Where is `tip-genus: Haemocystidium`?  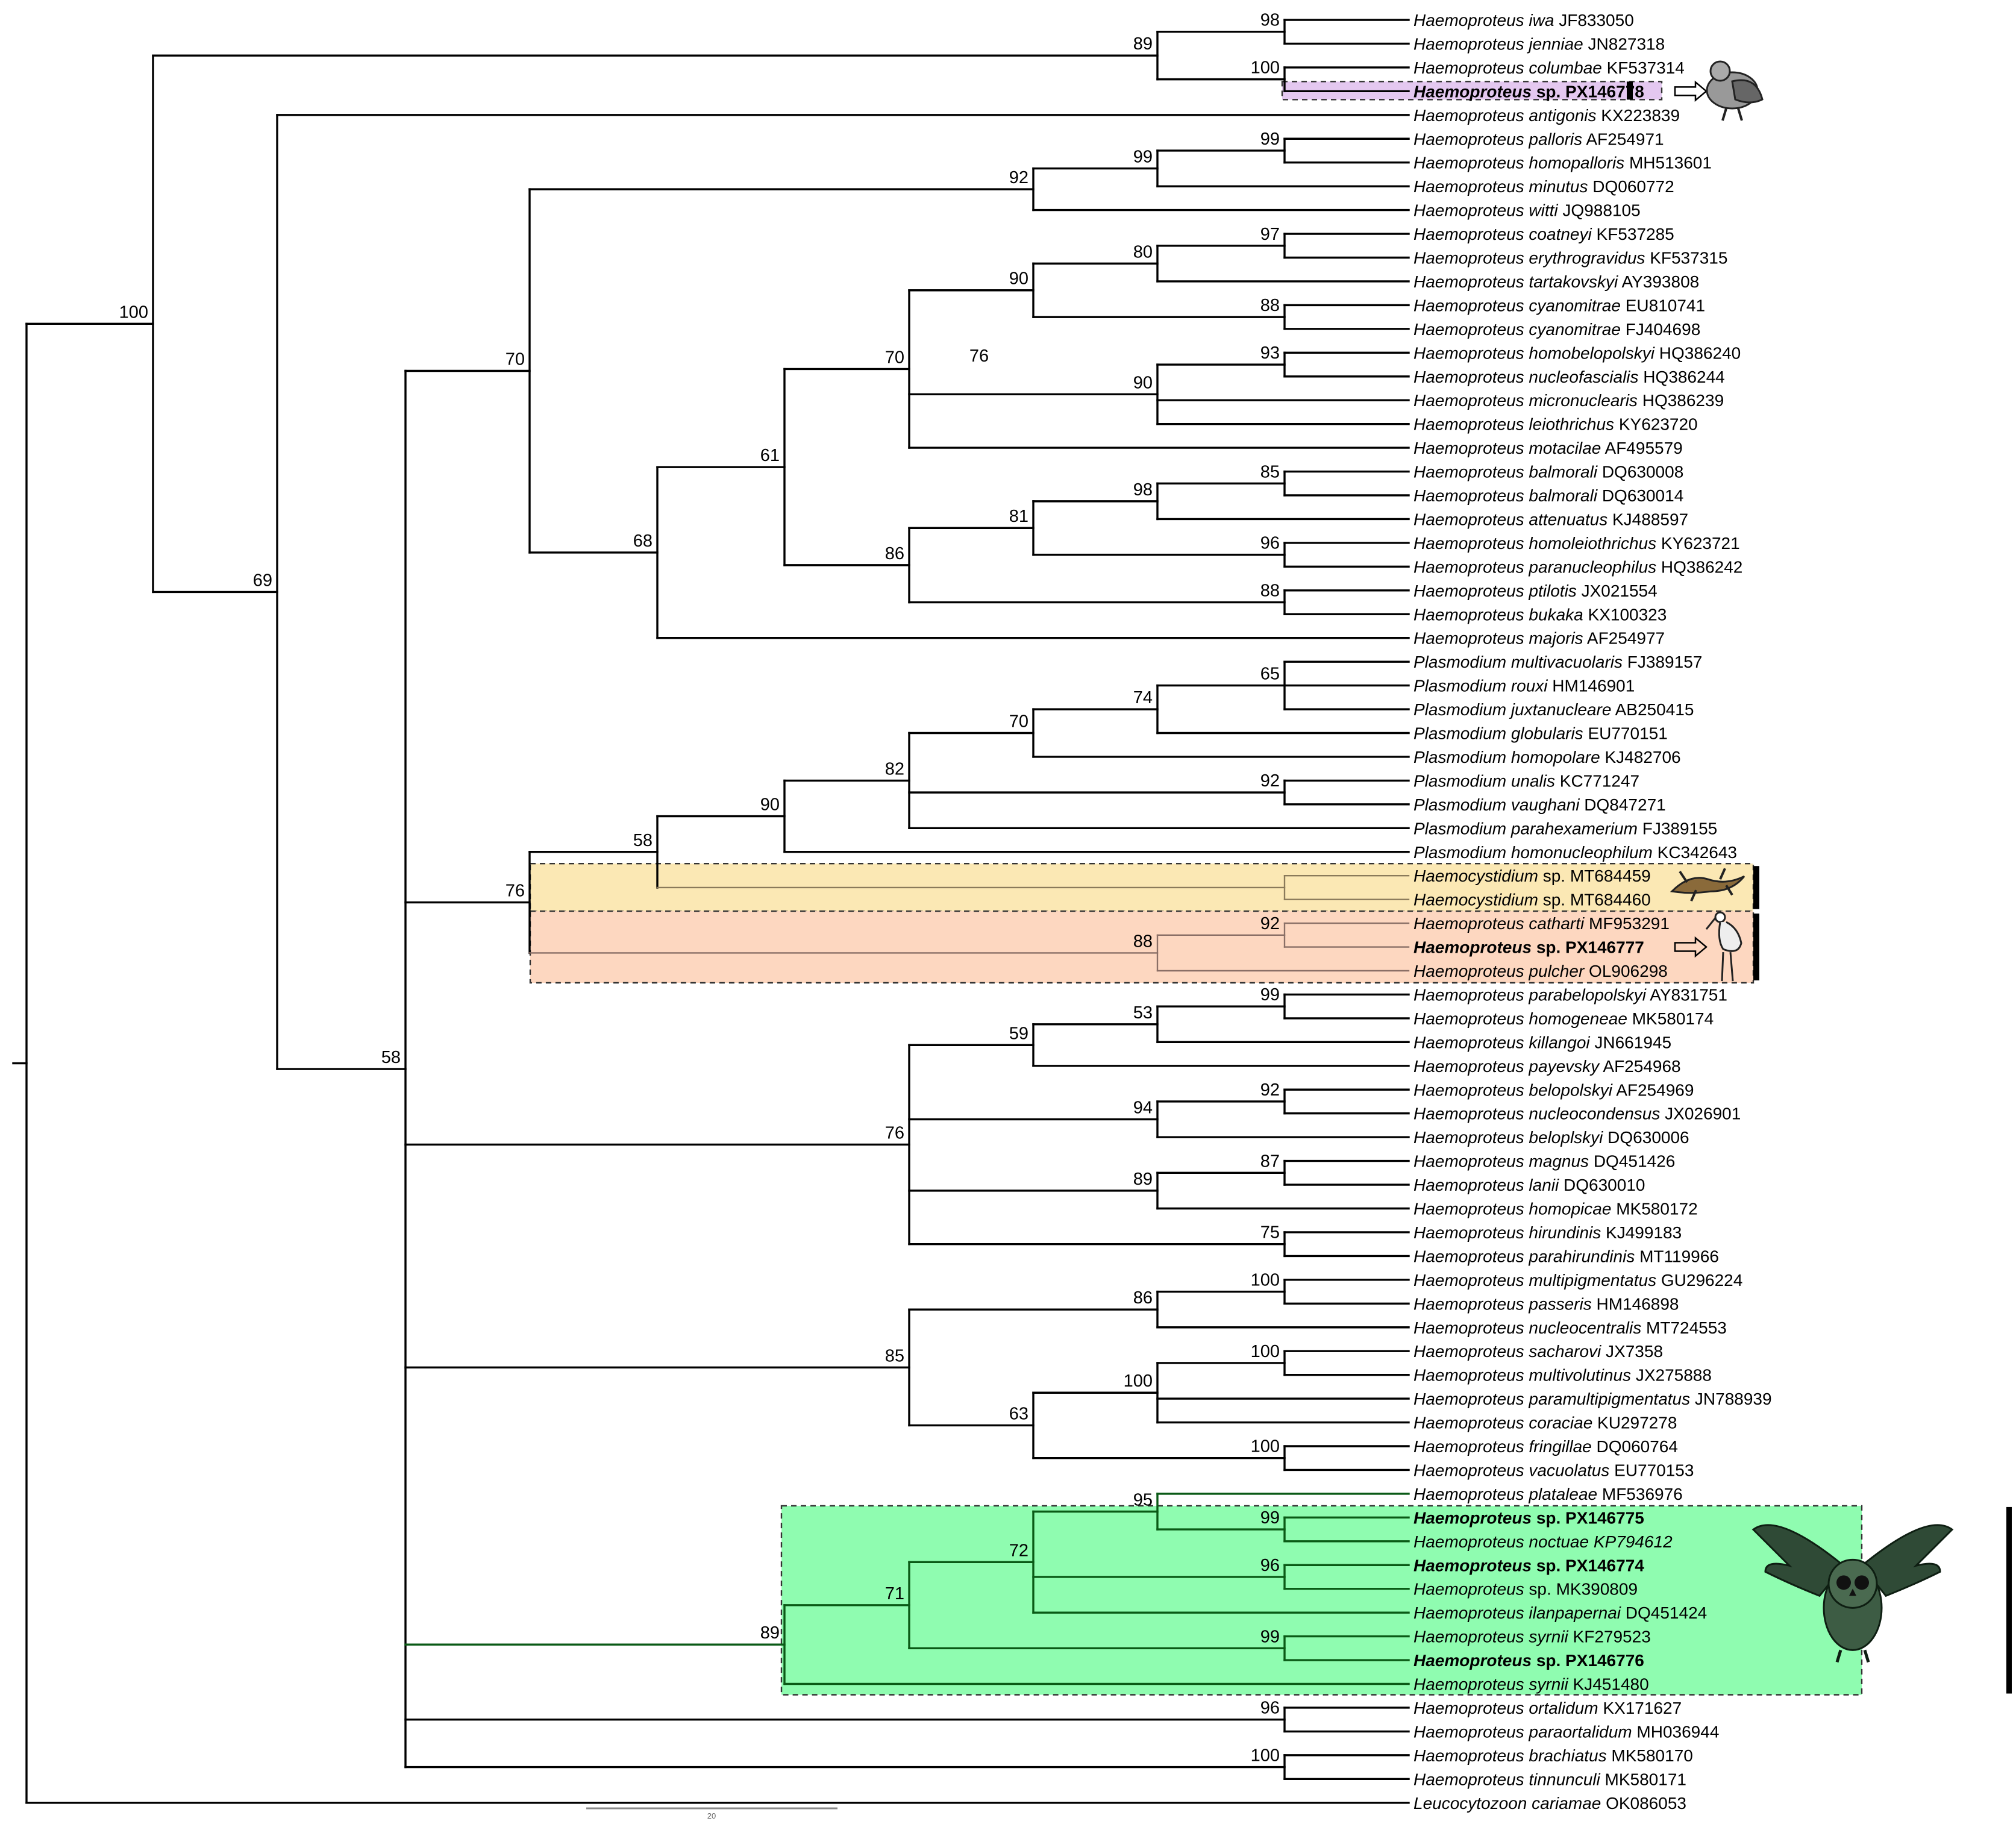 tip-genus: Haemocystidium is located at coordinates (1476, 876).